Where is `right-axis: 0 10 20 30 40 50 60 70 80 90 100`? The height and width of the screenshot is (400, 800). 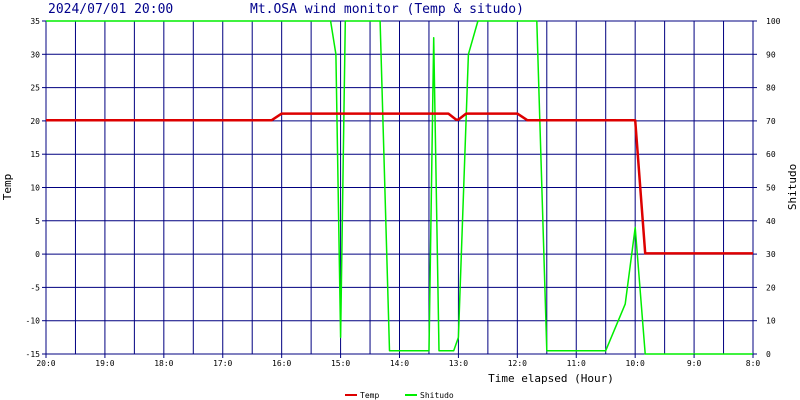 right-axis: 0 10 20 30 40 50 60 70 80 90 100 is located at coordinates (767, 188).